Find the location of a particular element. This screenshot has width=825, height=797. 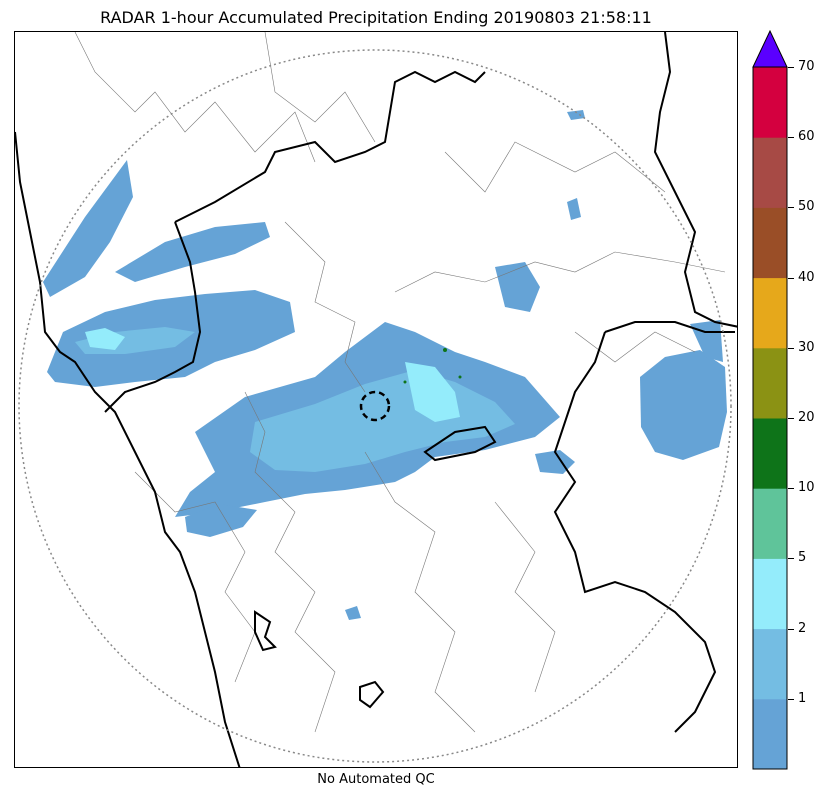

colorbar-bands is located at coordinates (770, 418).